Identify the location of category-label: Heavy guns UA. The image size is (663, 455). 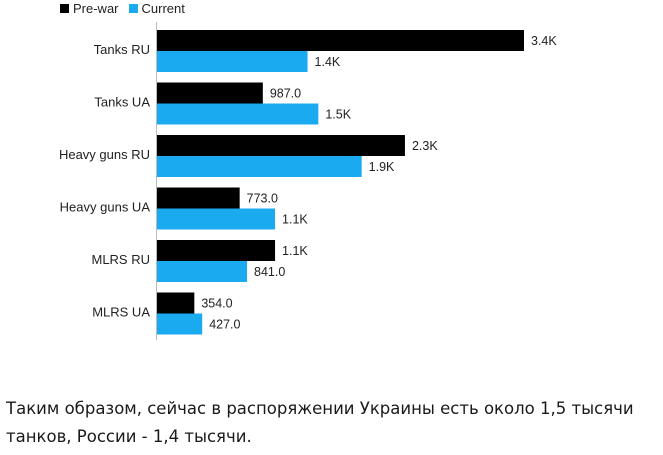
(105, 207).